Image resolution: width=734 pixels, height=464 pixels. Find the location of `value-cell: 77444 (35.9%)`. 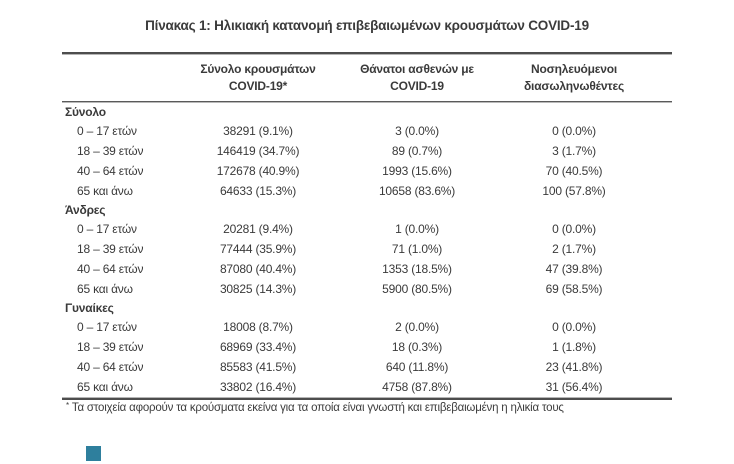

value-cell: 77444 (35.9%) is located at coordinates (258, 249).